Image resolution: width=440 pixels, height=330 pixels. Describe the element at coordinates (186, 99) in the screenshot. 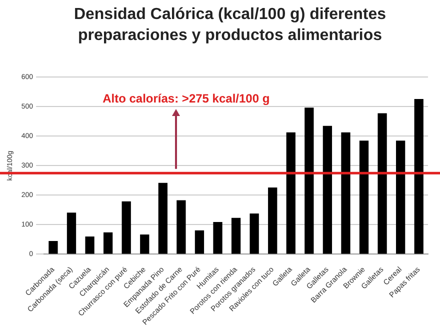

I see `ref-line-label: Alto calorías: >275 kcal/100 g` at that location.